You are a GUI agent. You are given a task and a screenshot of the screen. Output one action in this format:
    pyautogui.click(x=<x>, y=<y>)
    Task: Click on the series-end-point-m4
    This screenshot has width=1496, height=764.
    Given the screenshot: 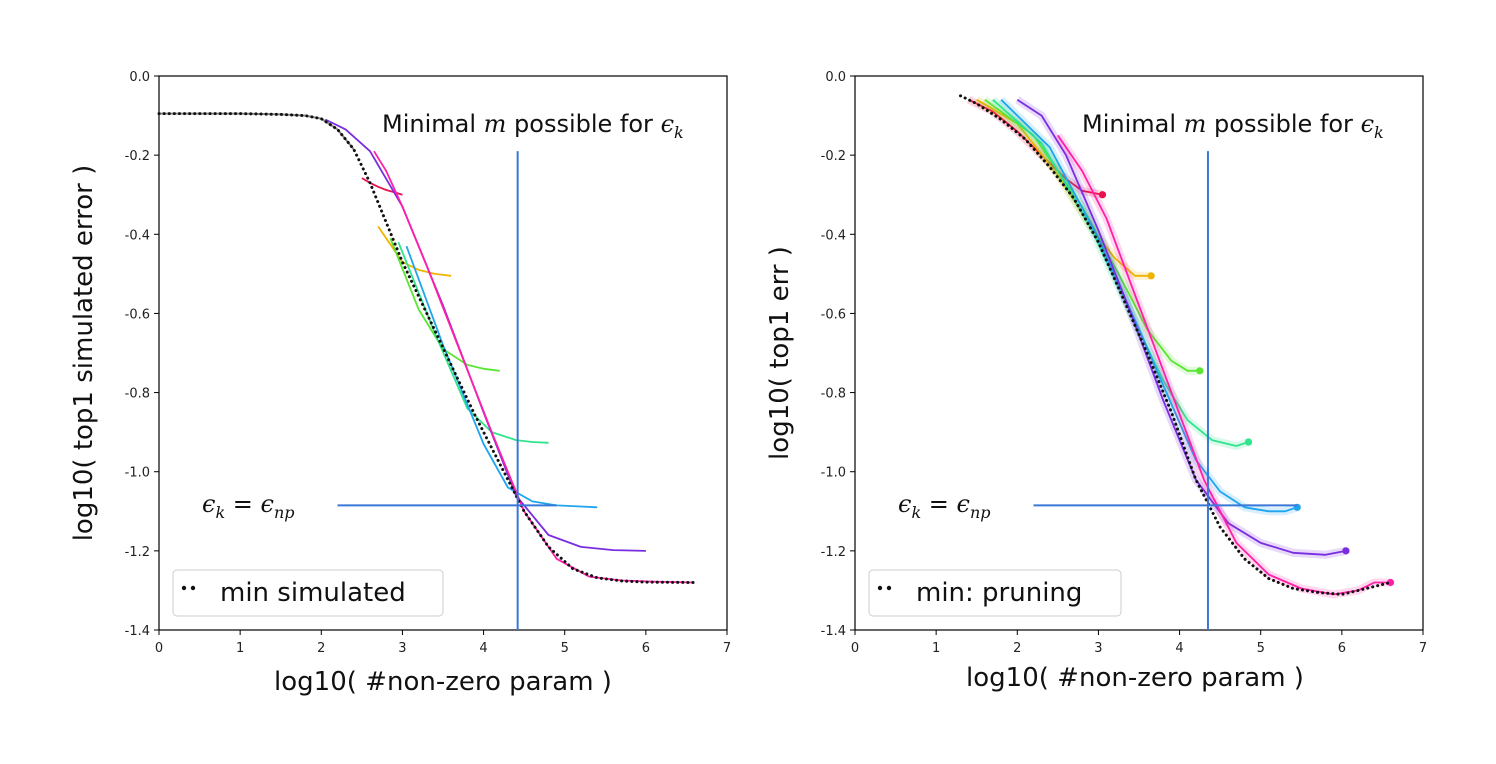 What is the action you would take?
    pyautogui.click(x=1248, y=442)
    